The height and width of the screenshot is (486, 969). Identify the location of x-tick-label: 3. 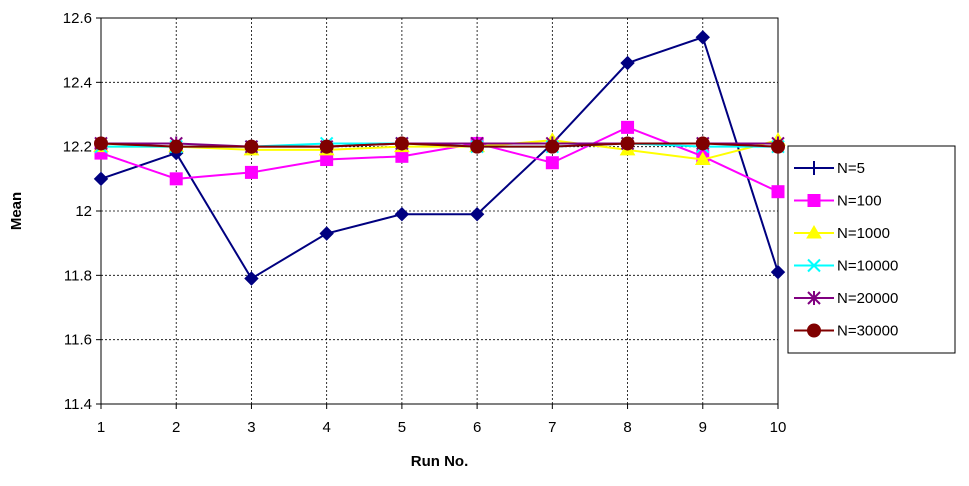
(251, 427).